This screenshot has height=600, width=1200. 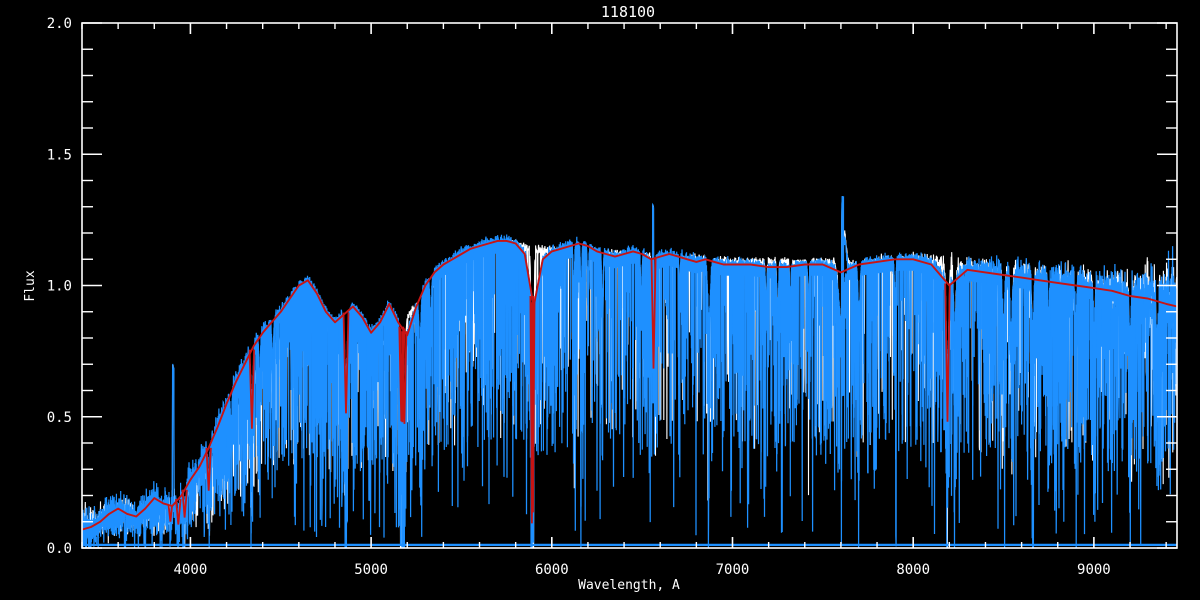 I want to click on x-tick-label: 4000, so click(x=191, y=570).